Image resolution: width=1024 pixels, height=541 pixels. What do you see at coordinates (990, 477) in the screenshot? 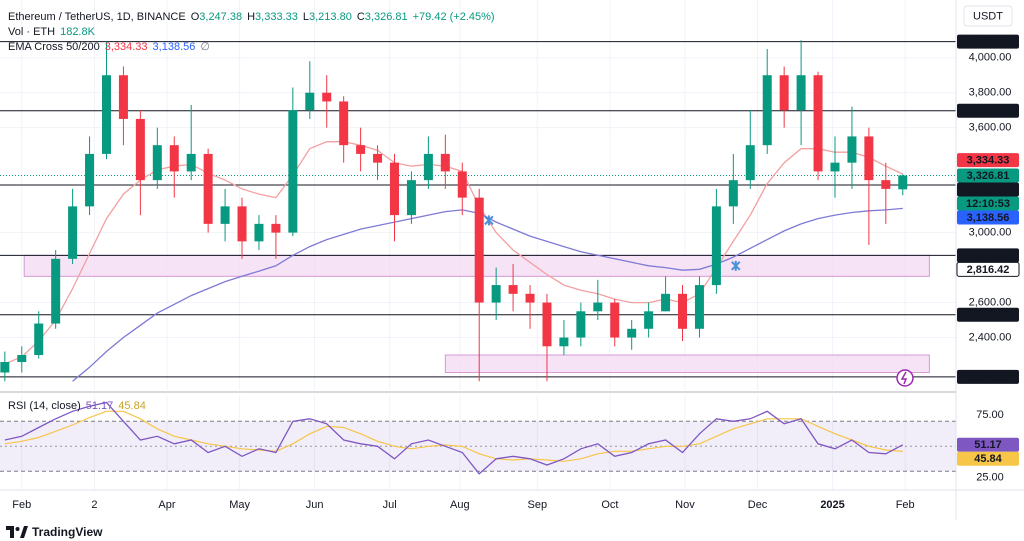
I see `rsi-tick-label: 25.00` at bounding box center [990, 477].